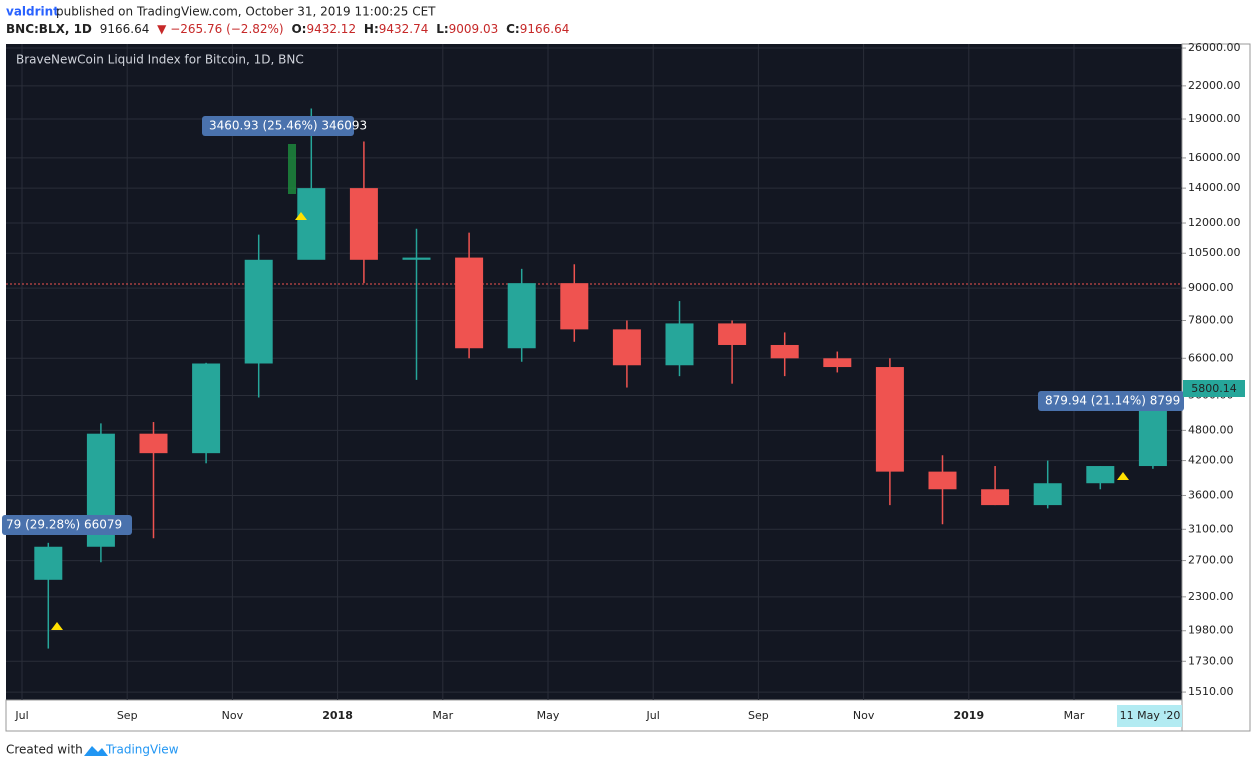 This screenshot has width=1256, height=768. I want to click on y-tick-label: 2300.00, so click(1211, 596).